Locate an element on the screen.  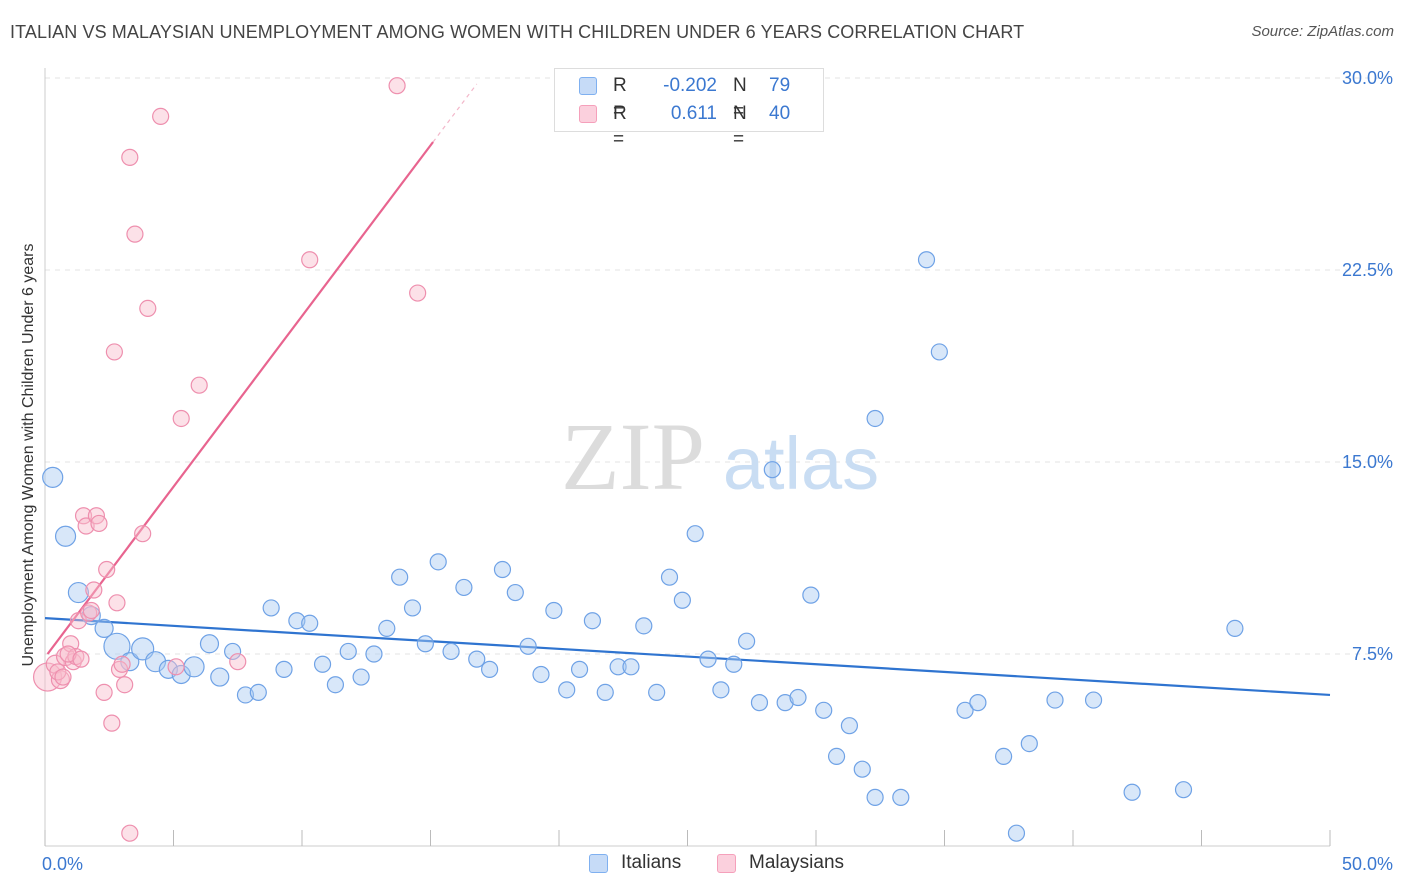
bottom-legend-swatch-malaysians is located at coordinates (726, 863).